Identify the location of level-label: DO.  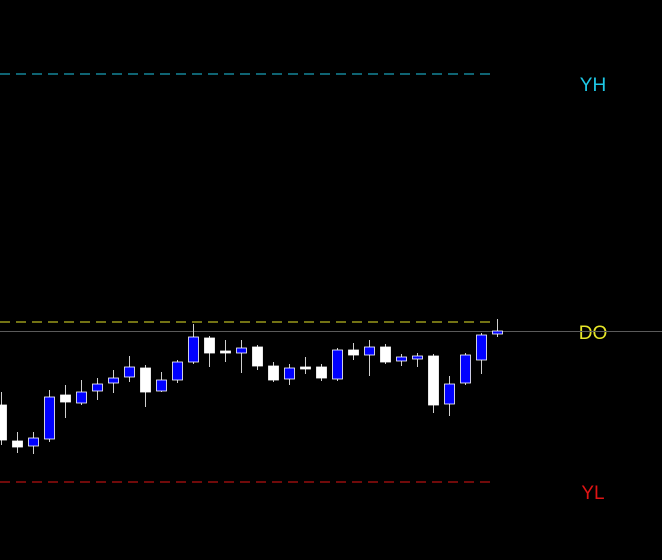
(593, 333).